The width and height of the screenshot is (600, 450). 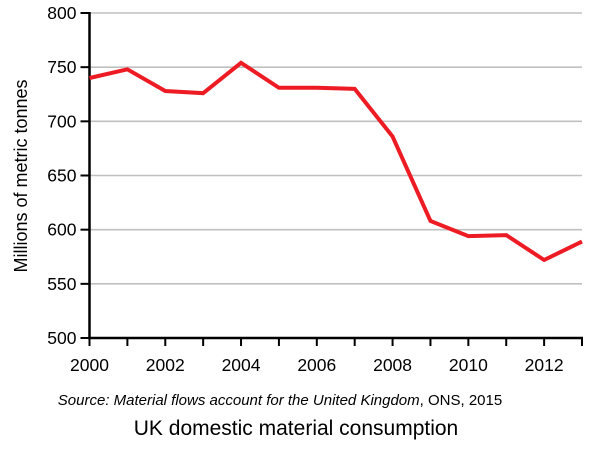 I want to click on y-tick-label-650: 650, so click(x=61, y=176).